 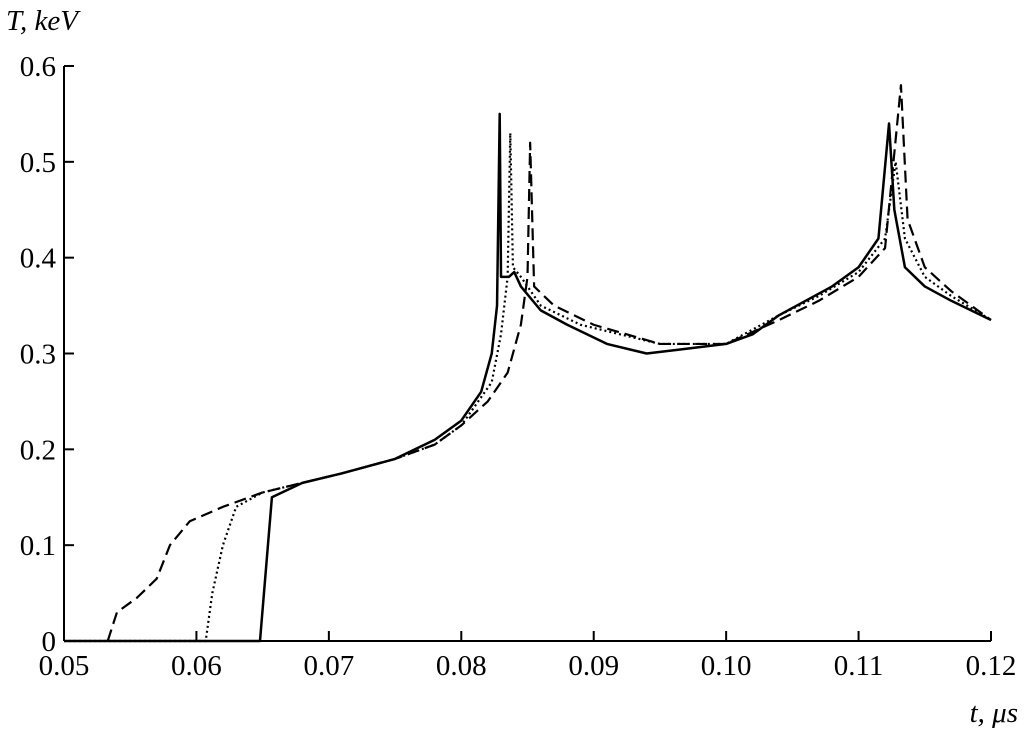 What do you see at coordinates (38, 546) in the screenshot?
I see `y-tick-label: 0.1` at bounding box center [38, 546].